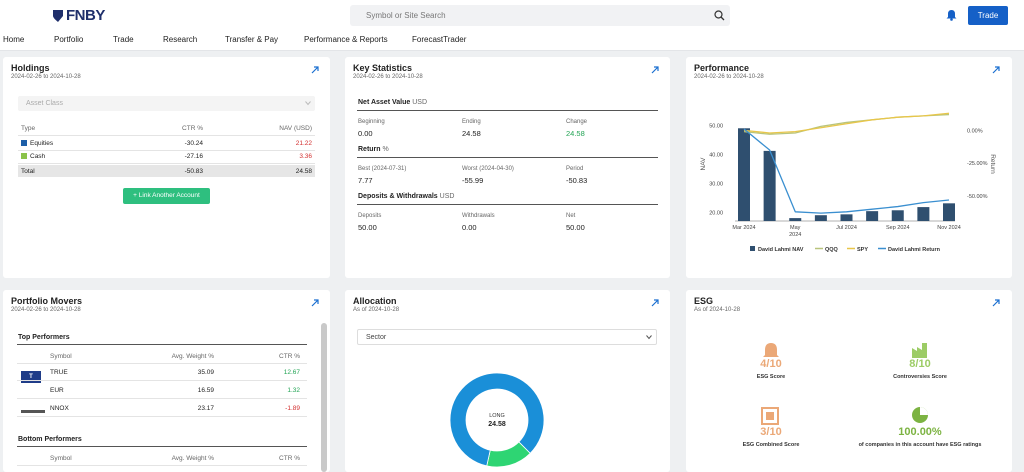 The image size is (1024, 472). What do you see at coordinates (832, 250) in the screenshot?
I see `legend-label: QQQ` at bounding box center [832, 250].